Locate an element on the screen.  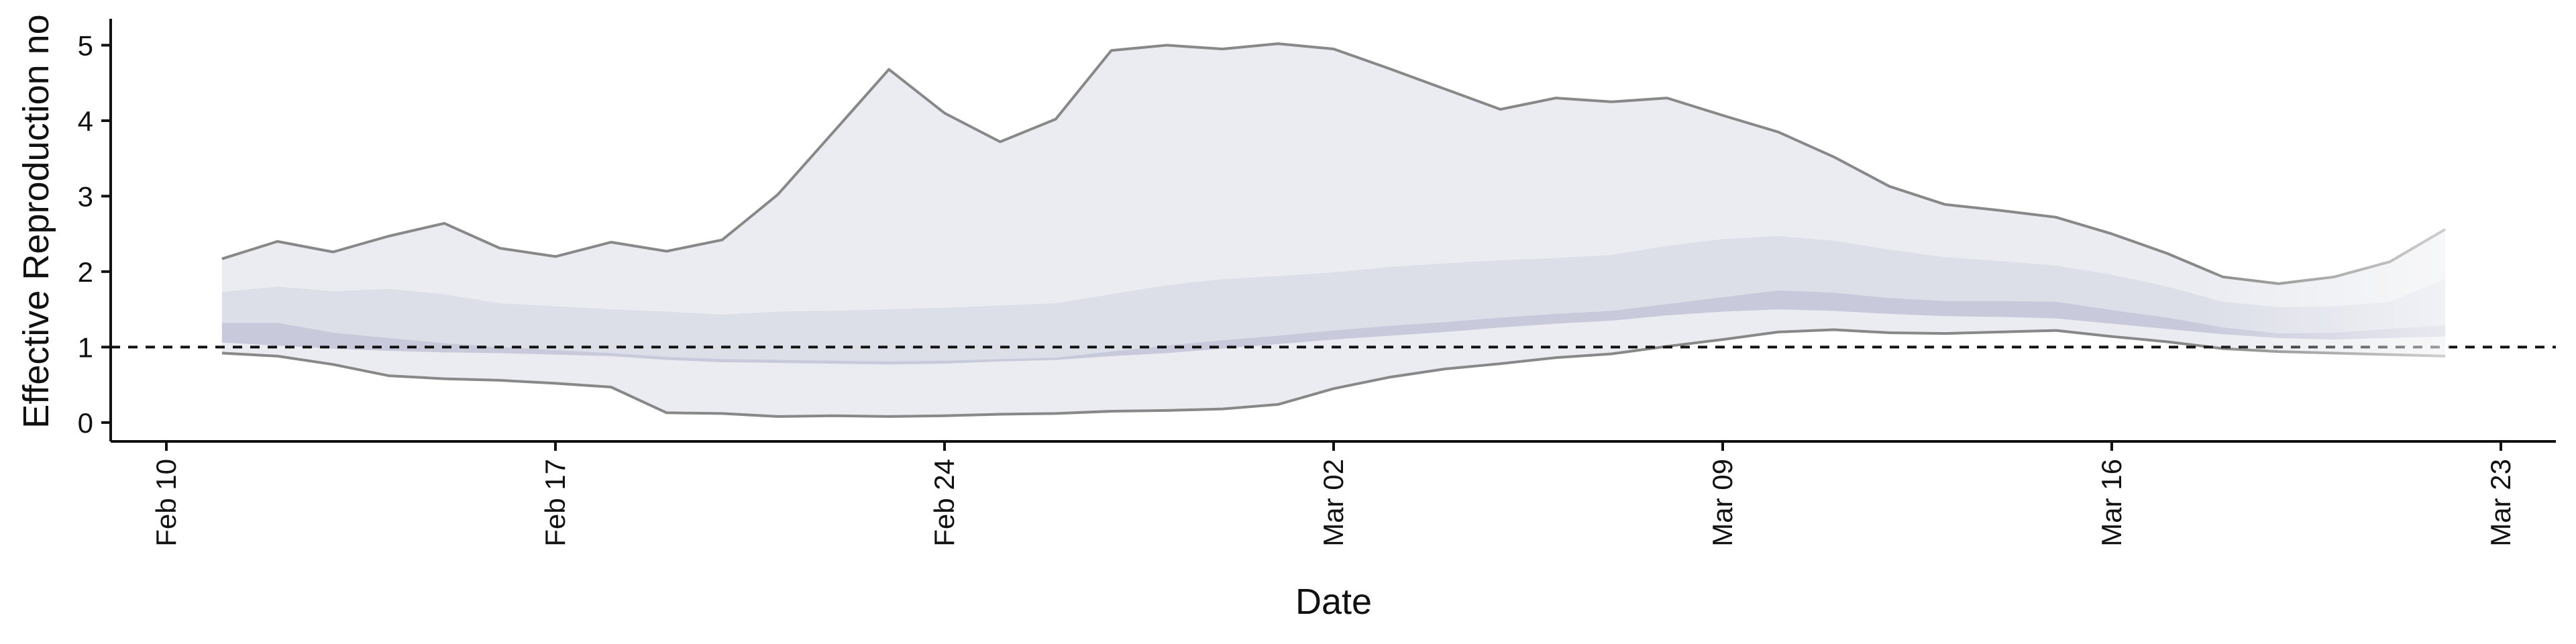
y-tick-label: 0 is located at coordinates (85, 423).